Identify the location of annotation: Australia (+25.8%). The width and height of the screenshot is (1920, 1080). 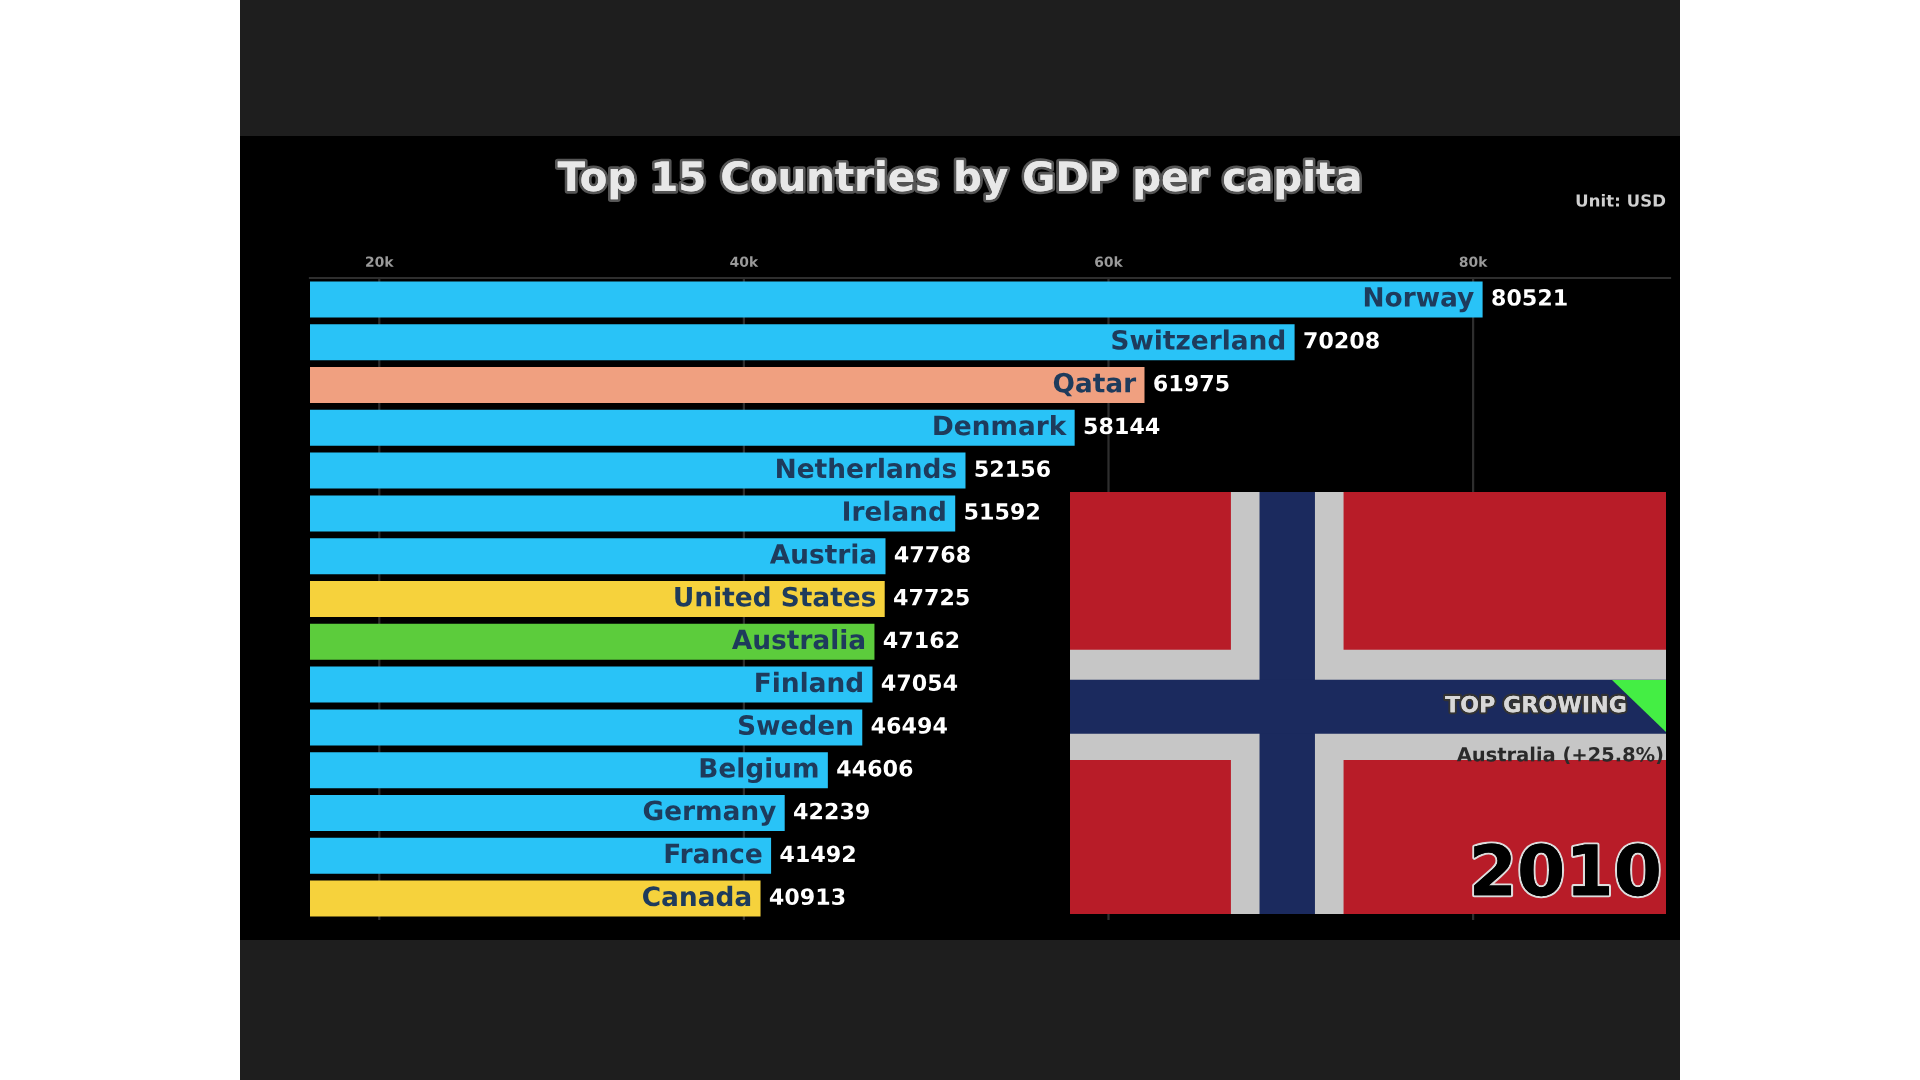
(1559, 755).